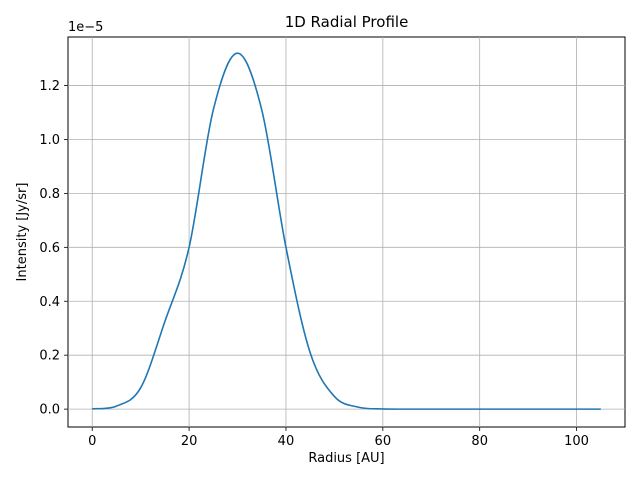 This screenshot has height=480, width=640. What do you see at coordinates (49, 194) in the screenshot?
I see `y-tick-label: 0.8` at bounding box center [49, 194].